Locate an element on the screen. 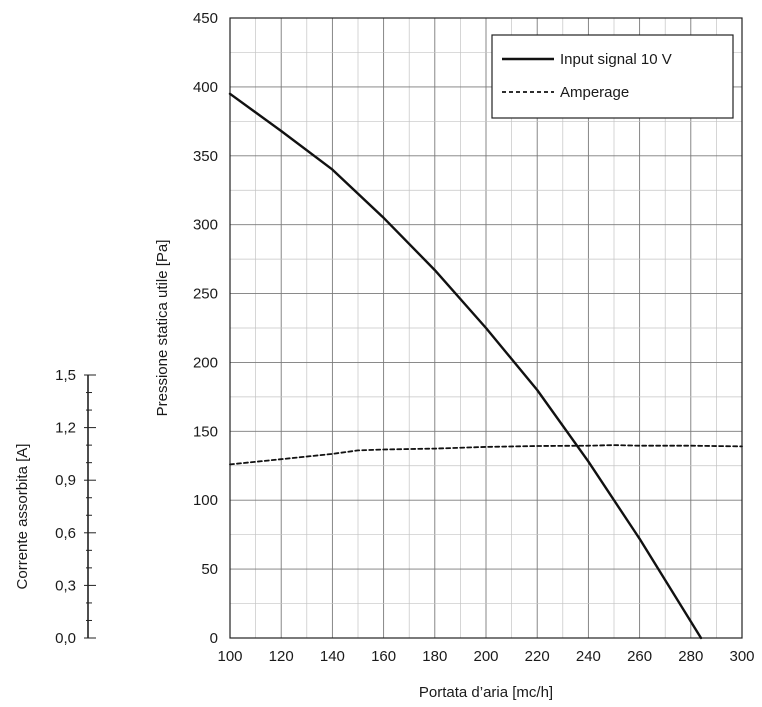  y-tick-label: 150 is located at coordinates (205, 431).